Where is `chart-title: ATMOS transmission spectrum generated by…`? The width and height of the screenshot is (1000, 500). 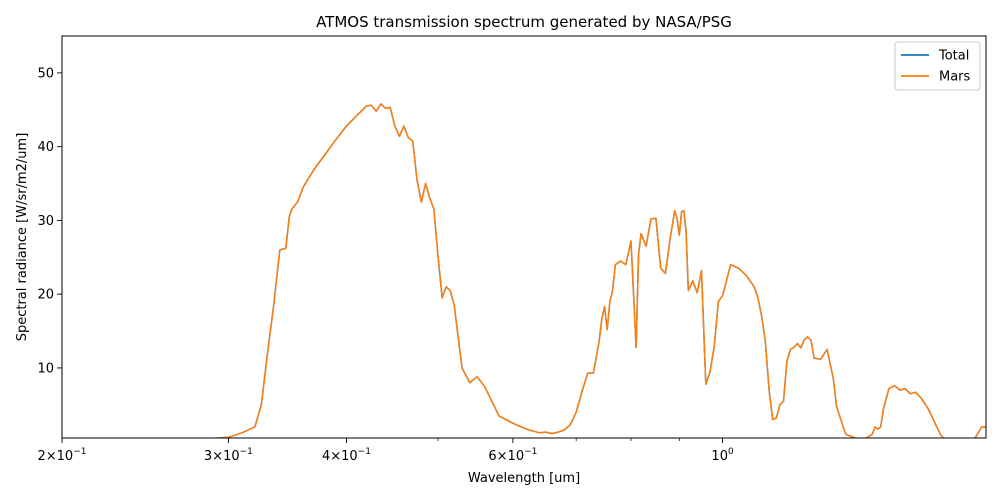 chart-title: ATMOS transmission spectrum generated by… is located at coordinates (524, 22).